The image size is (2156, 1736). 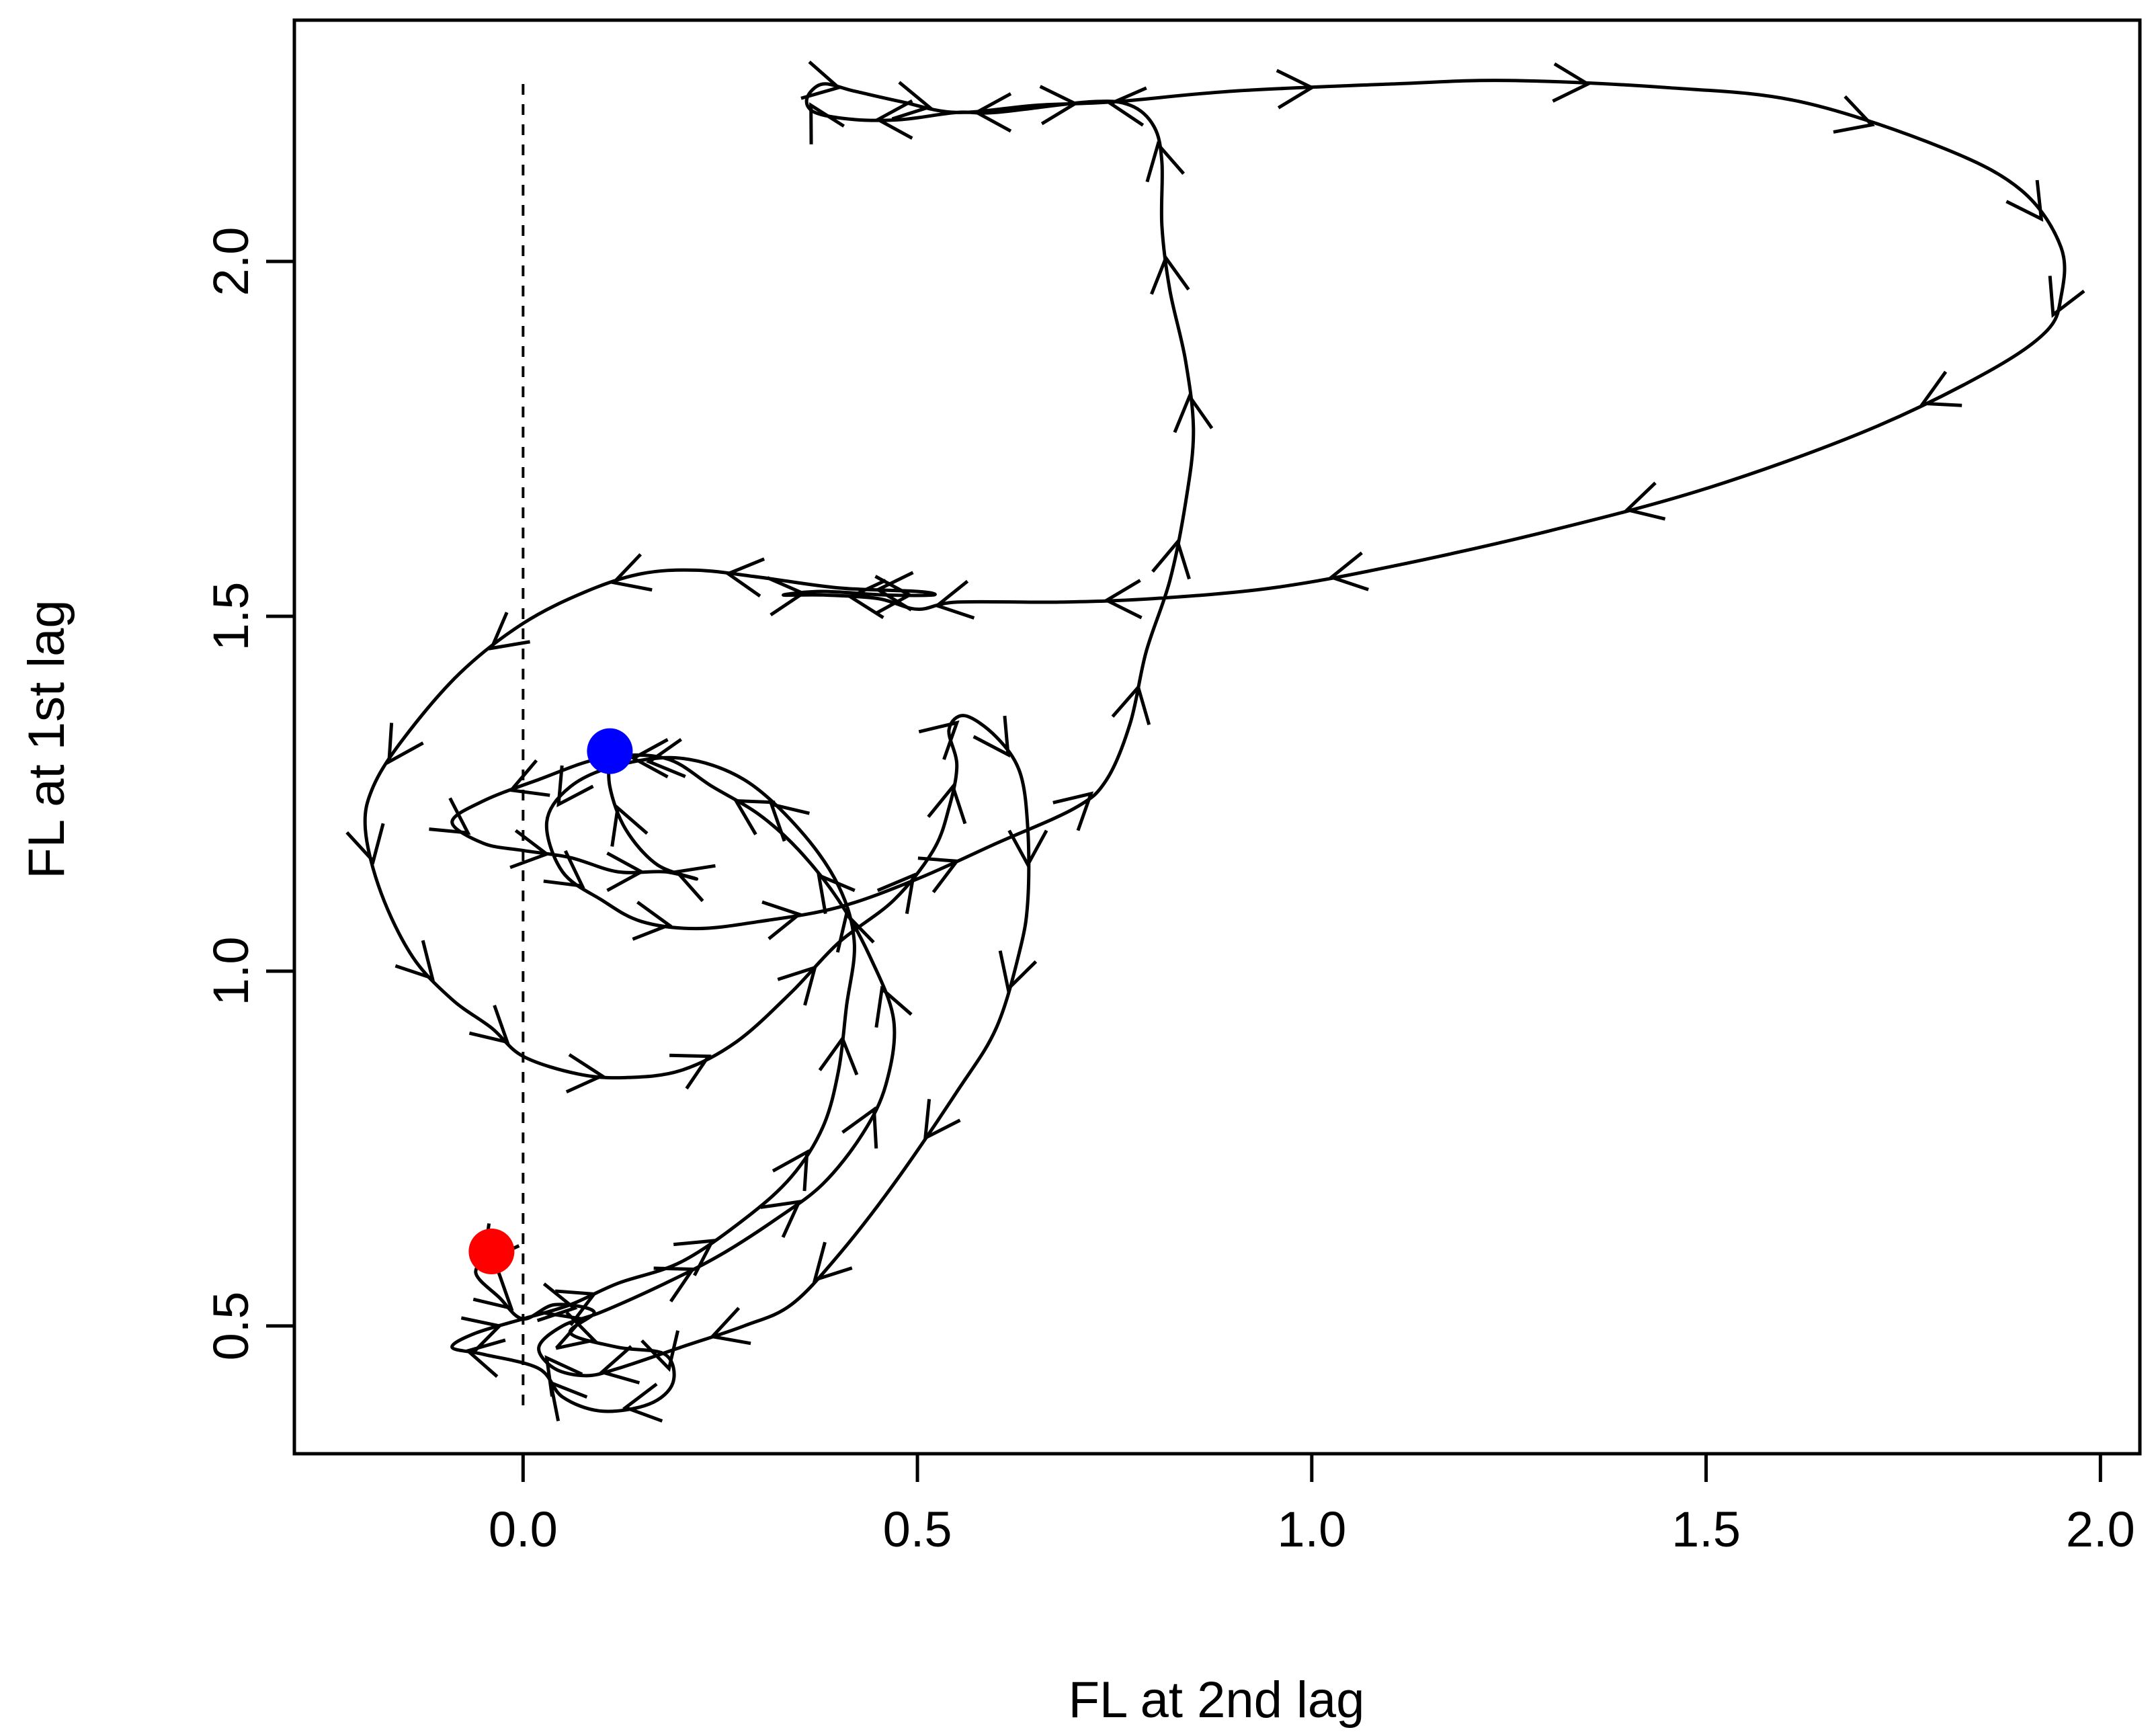 I want to click on y-axis-label: FL at 1st lag, so click(x=47, y=739).